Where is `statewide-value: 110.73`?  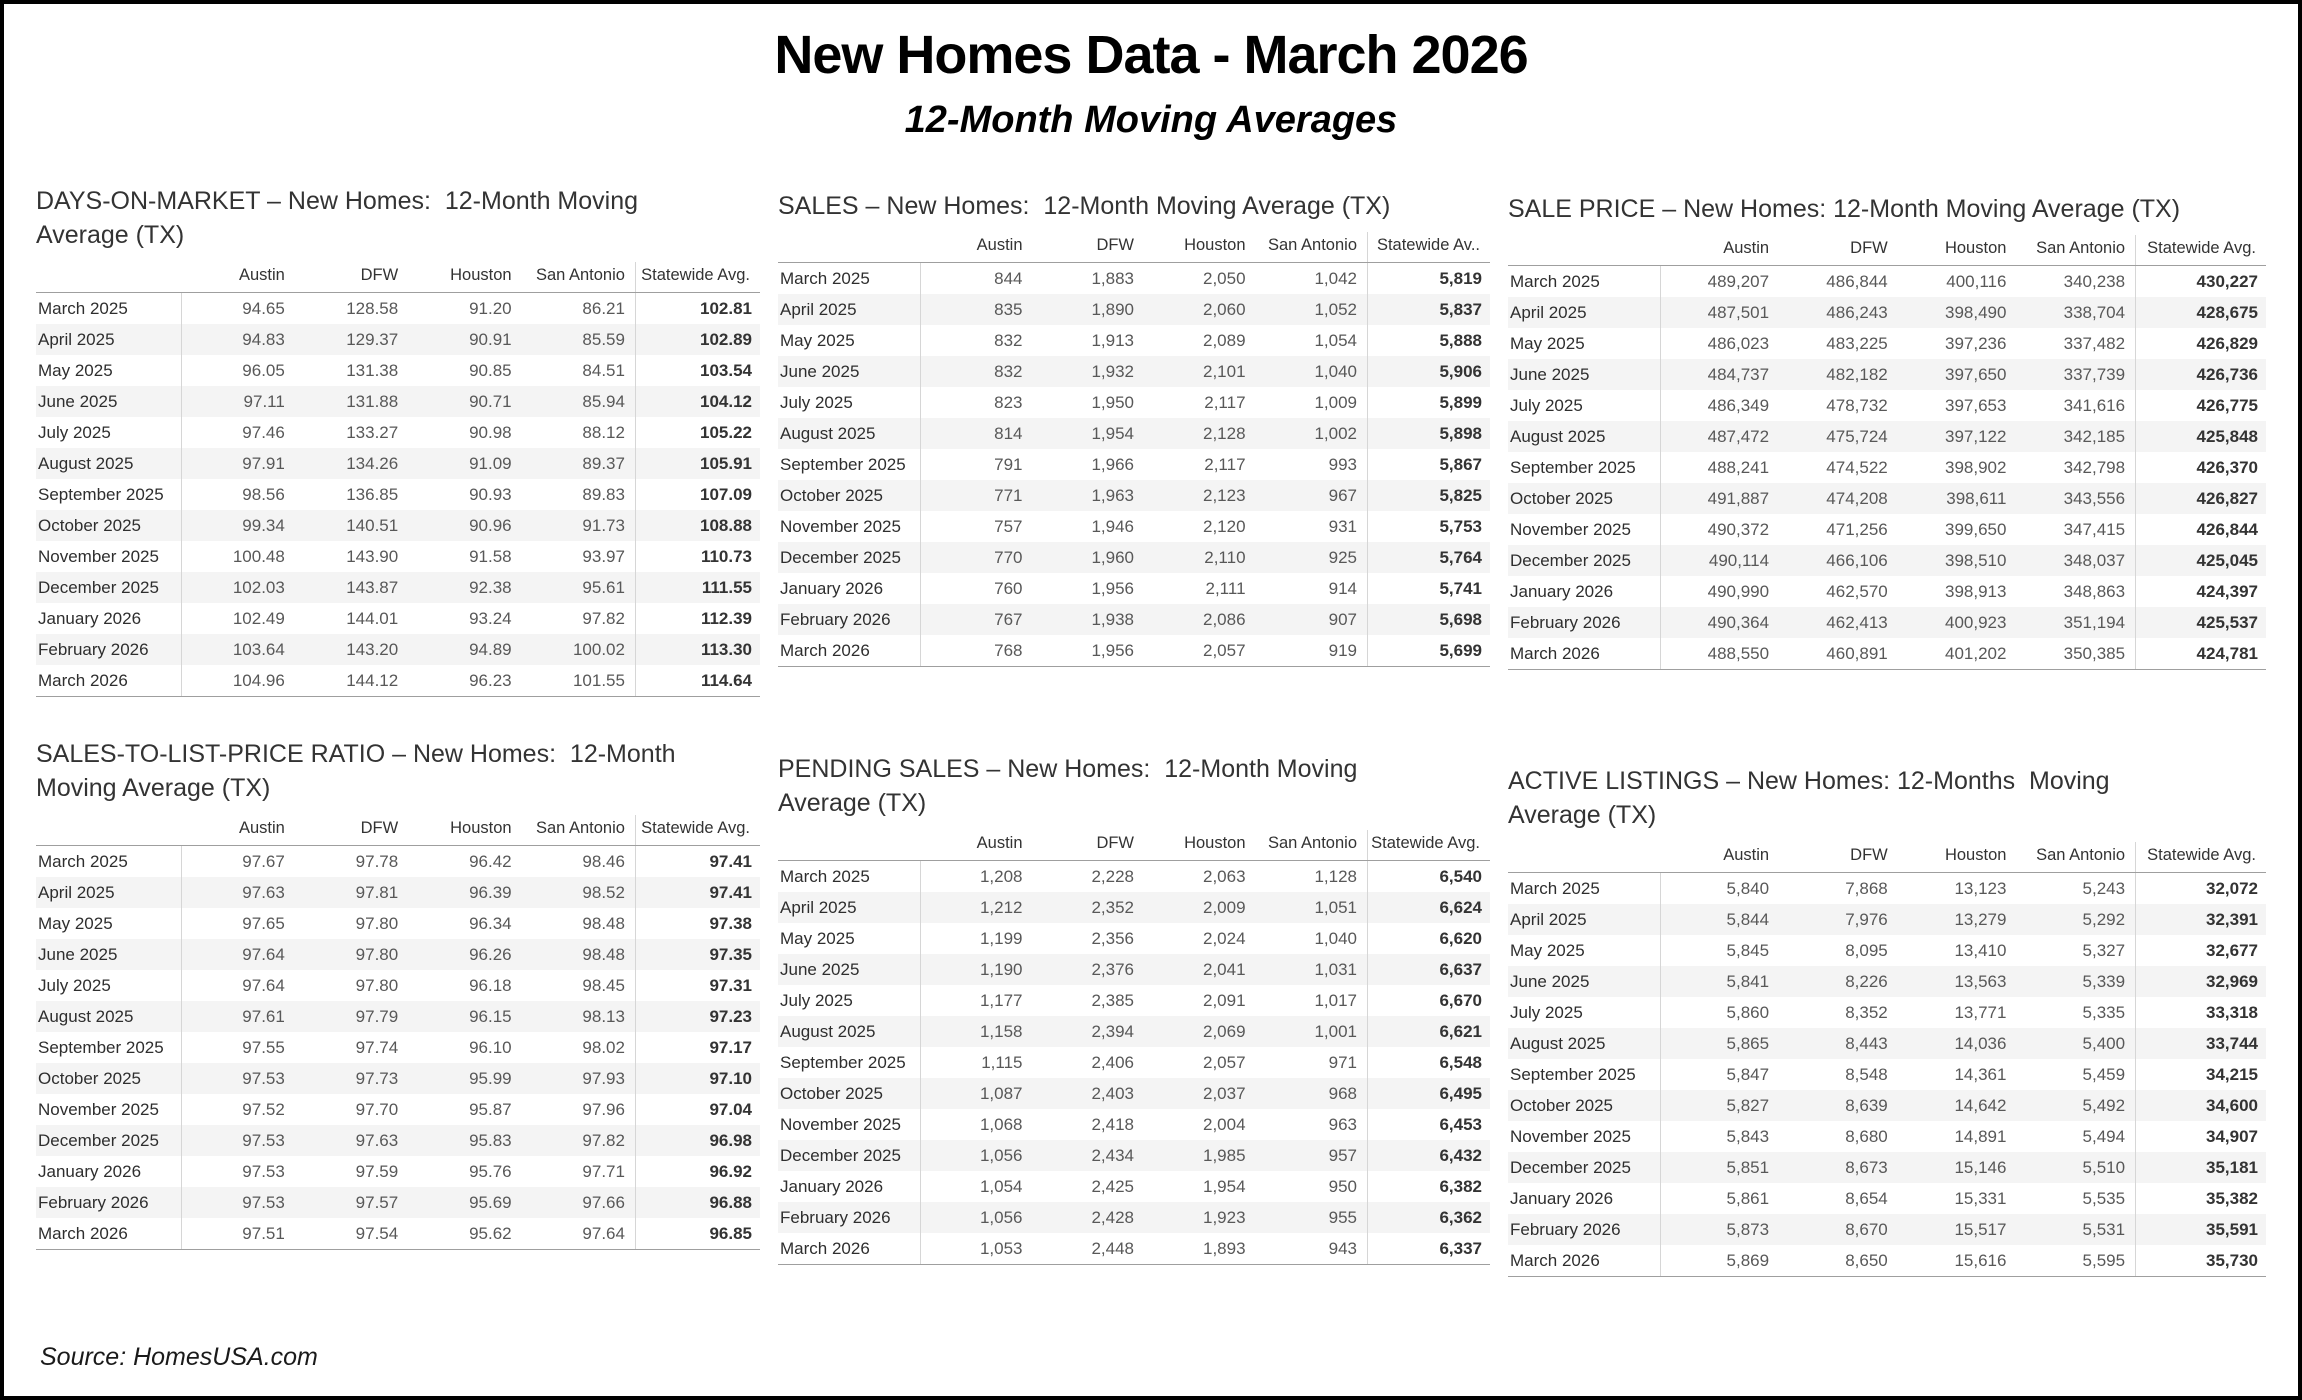 statewide-value: 110.73 is located at coordinates (697, 556).